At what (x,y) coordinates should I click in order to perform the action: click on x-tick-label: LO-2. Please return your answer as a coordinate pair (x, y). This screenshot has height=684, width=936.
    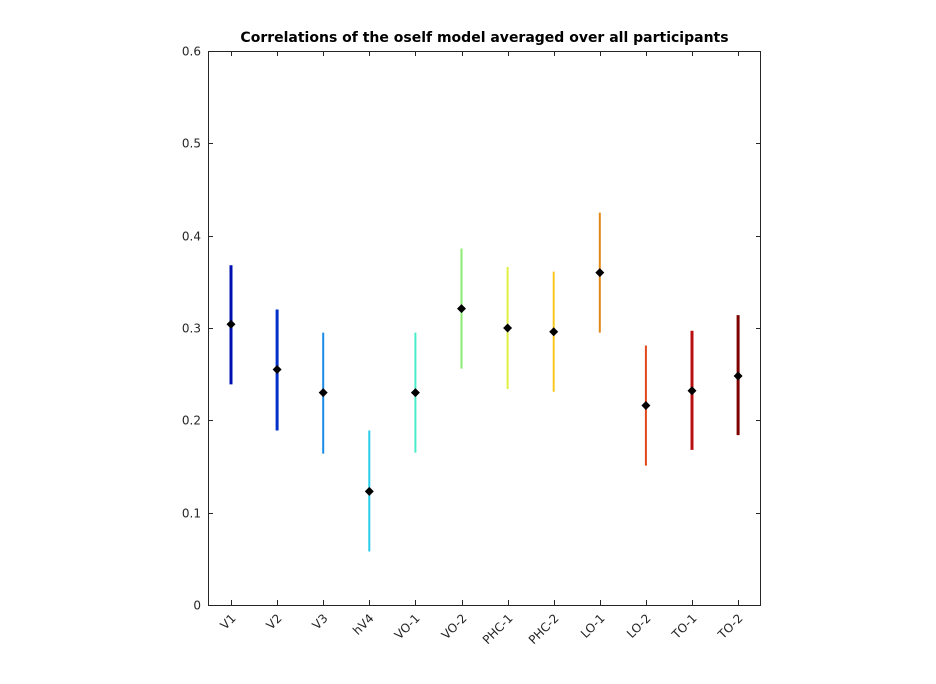
    Looking at the image, I should click on (639, 626).